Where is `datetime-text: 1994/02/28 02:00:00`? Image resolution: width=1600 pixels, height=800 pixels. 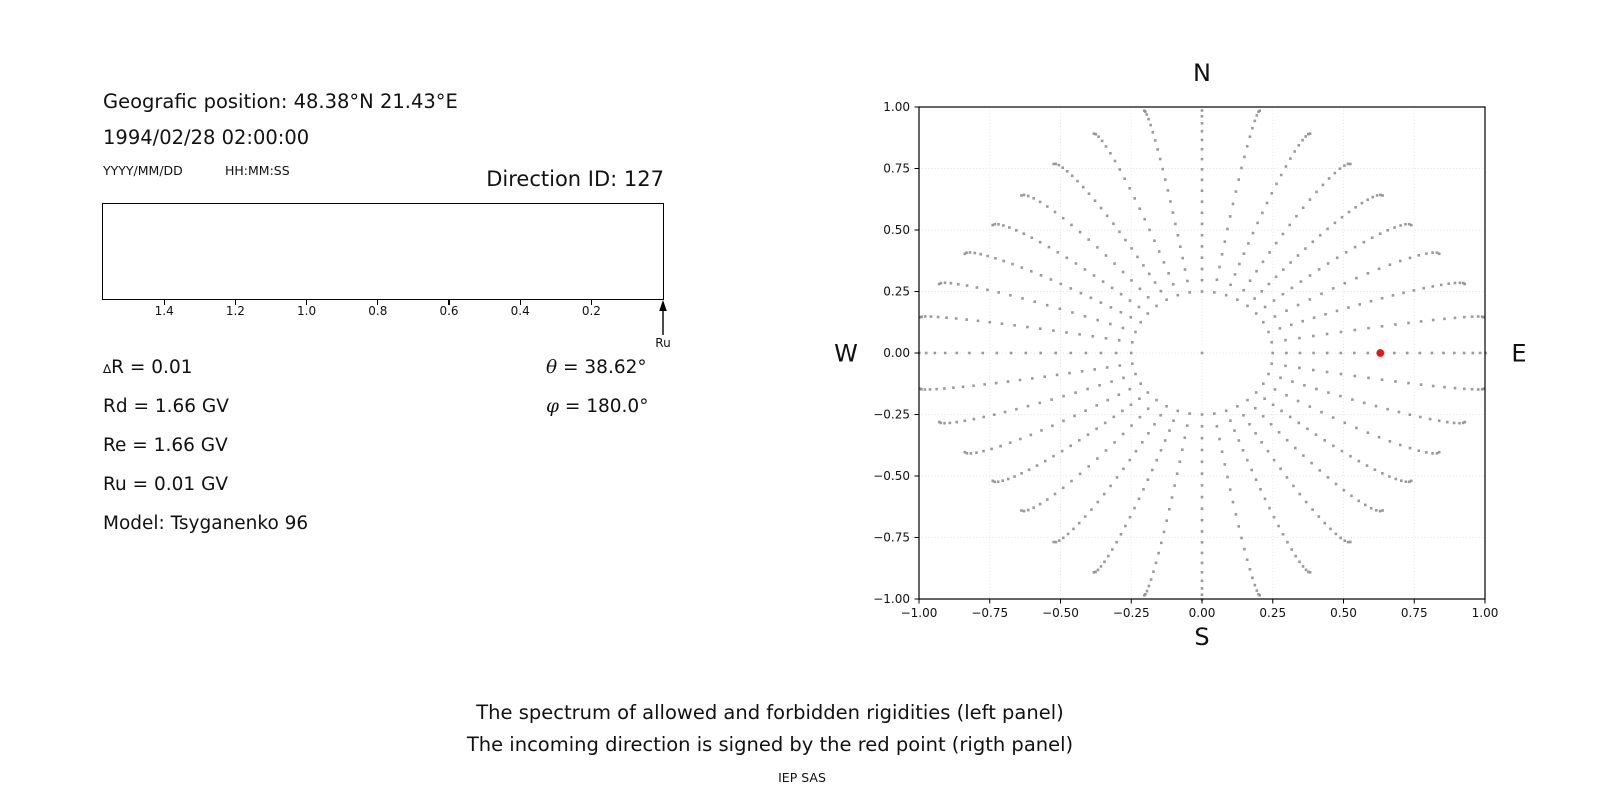 datetime-text: 1994/02/28 02:00:00 is located at coordinates (206, 137).